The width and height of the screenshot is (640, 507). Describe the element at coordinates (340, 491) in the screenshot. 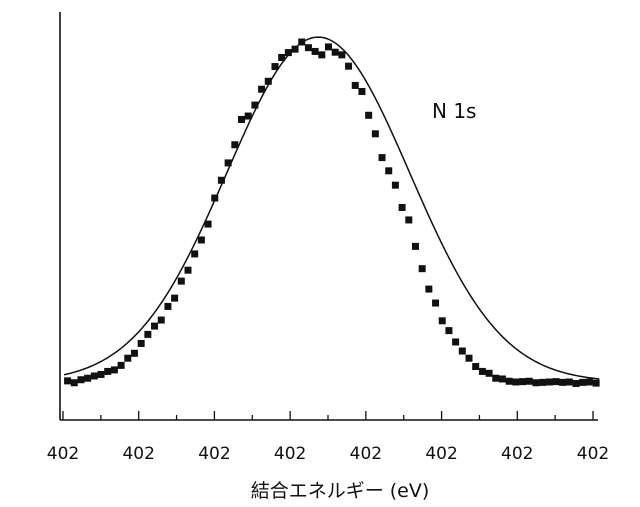

I see `x-axis-label: 結合エネルギー (eV)` at that location.